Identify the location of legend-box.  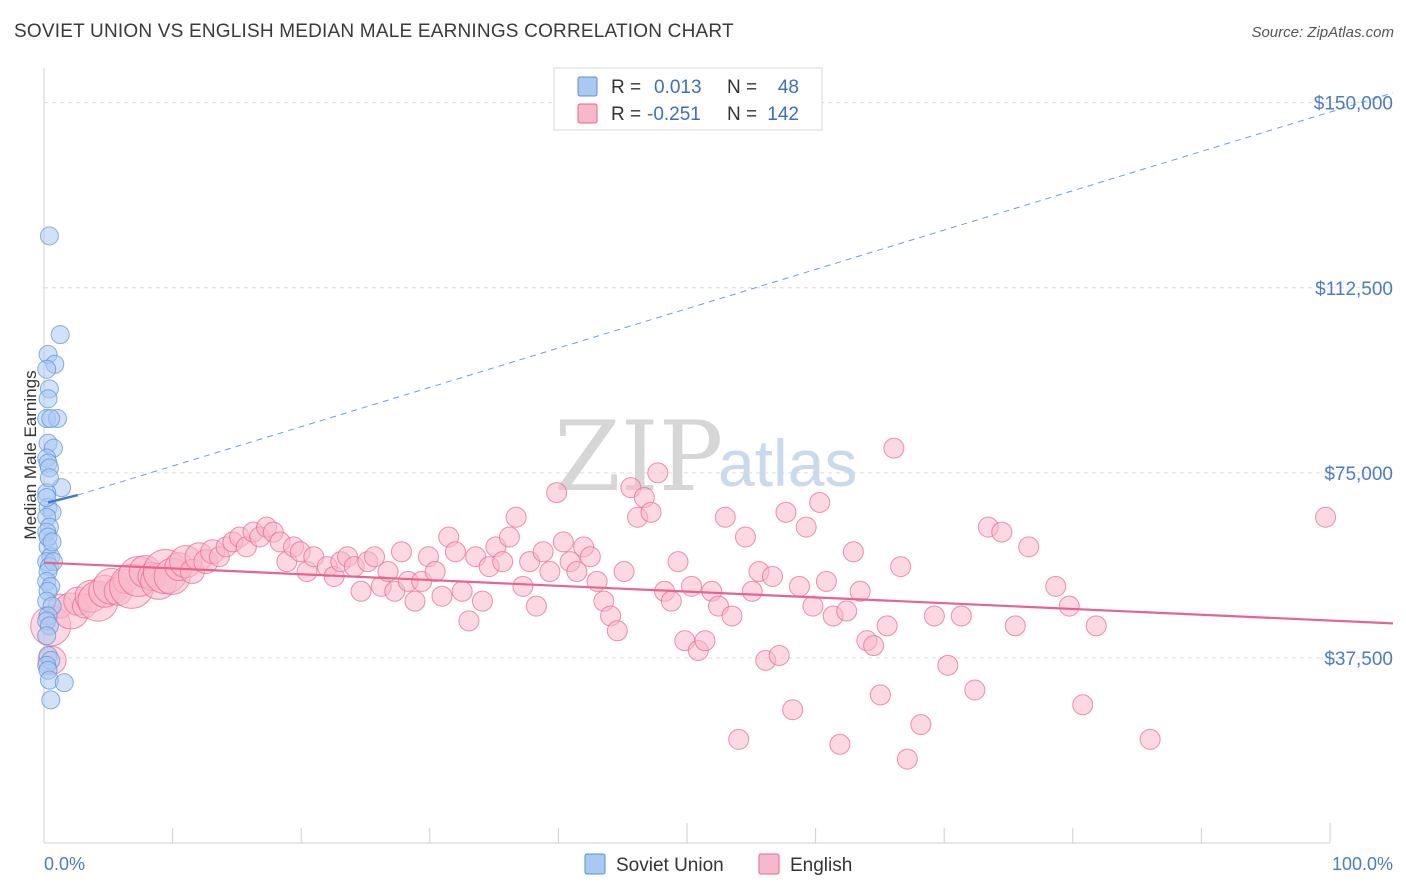
(688, 99).